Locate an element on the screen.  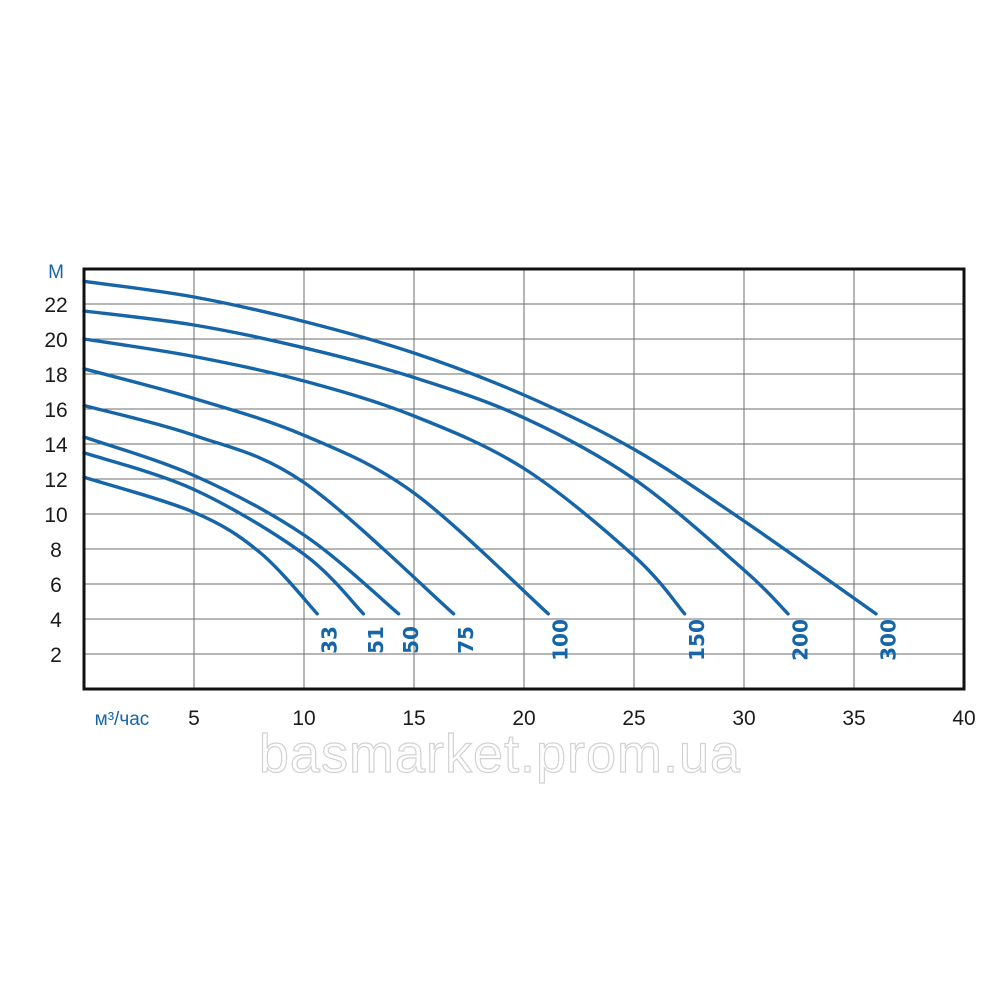
y-tick-label-16: 16 is located at coordinates (55, 410).